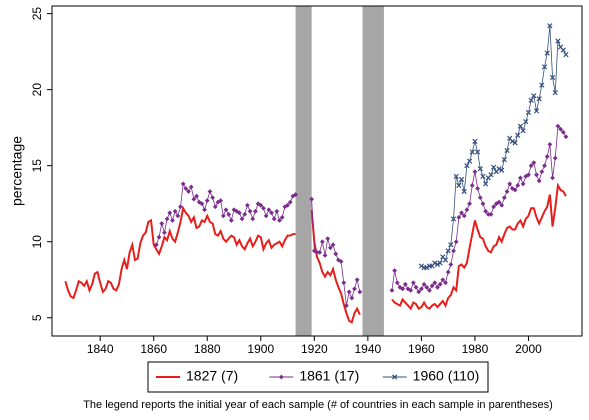 The width and height of the screenshot is (589, 420). I want to click on y-tick-label: 15, so click(37, 166).